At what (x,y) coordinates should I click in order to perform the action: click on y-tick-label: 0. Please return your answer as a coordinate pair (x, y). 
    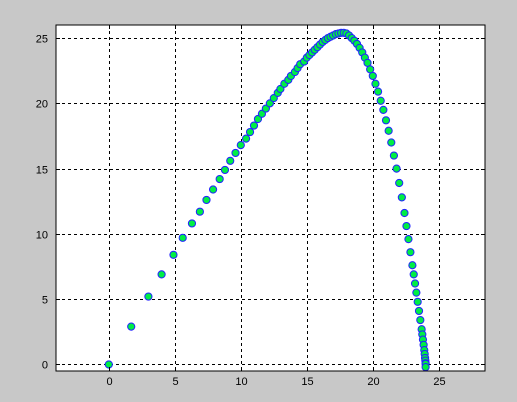
    Looking at the image, I should click on (45, 366).